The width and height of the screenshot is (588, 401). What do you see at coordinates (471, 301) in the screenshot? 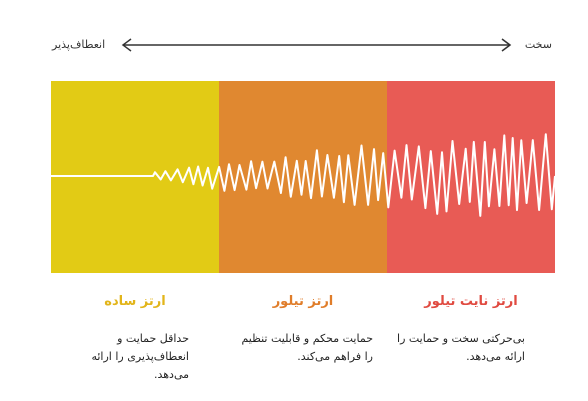
I see `section-title-knight-taylor: ارتز نایت تیلور` at bounding box center [471, 301].